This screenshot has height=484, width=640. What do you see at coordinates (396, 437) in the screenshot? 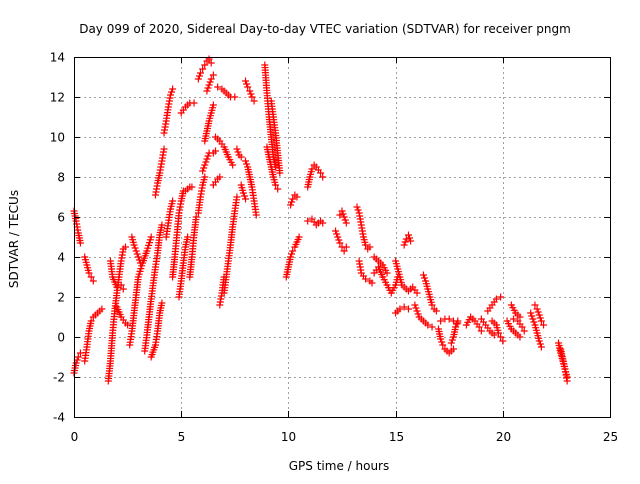
I see `x-tick-label: 15` at bounding box center [396, 437].